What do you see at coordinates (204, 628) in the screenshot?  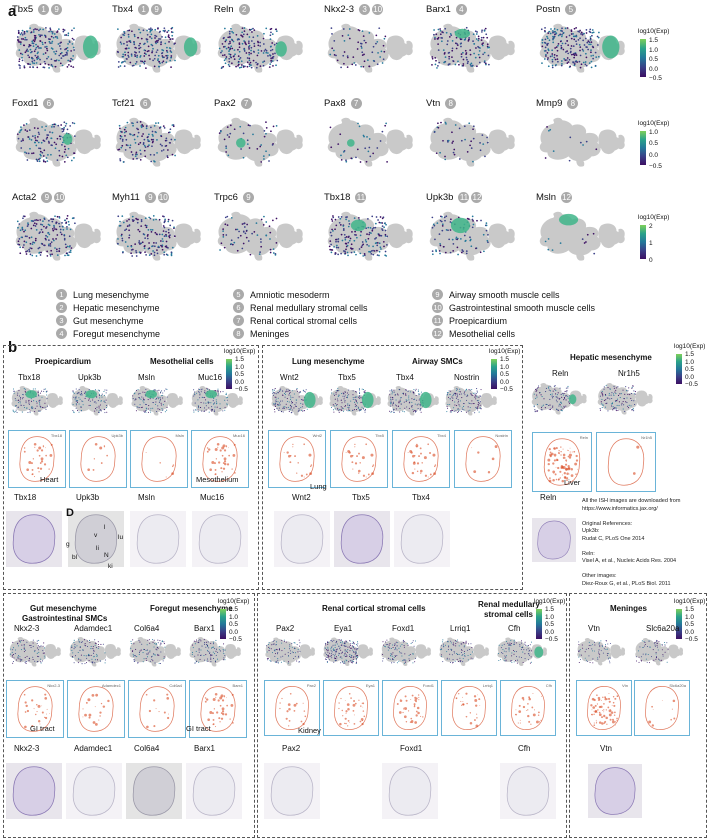 I see `gene-label: Barx1` at bounding box center [204, 628].